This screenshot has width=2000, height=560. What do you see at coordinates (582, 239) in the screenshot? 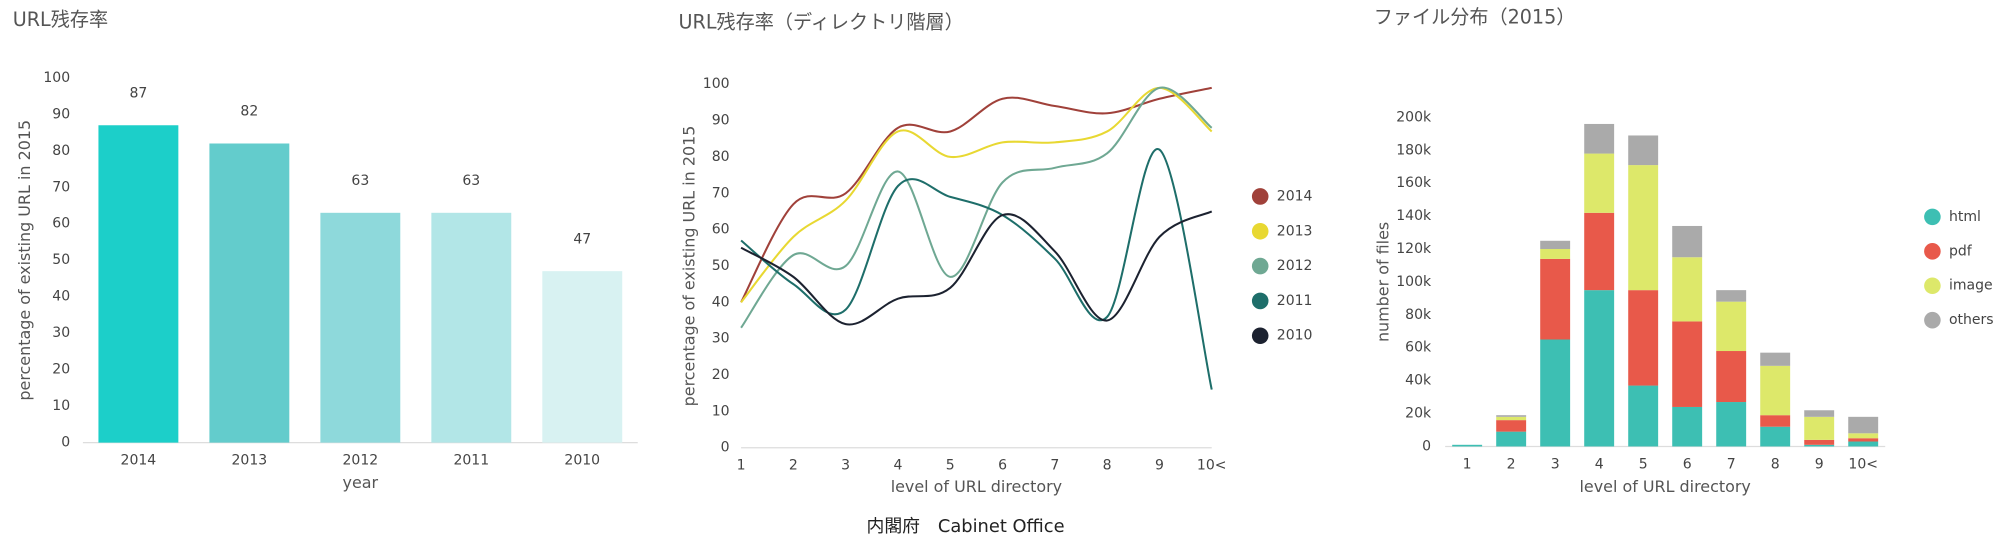
I see `data-label: 47` at bounding box center [582, 239].